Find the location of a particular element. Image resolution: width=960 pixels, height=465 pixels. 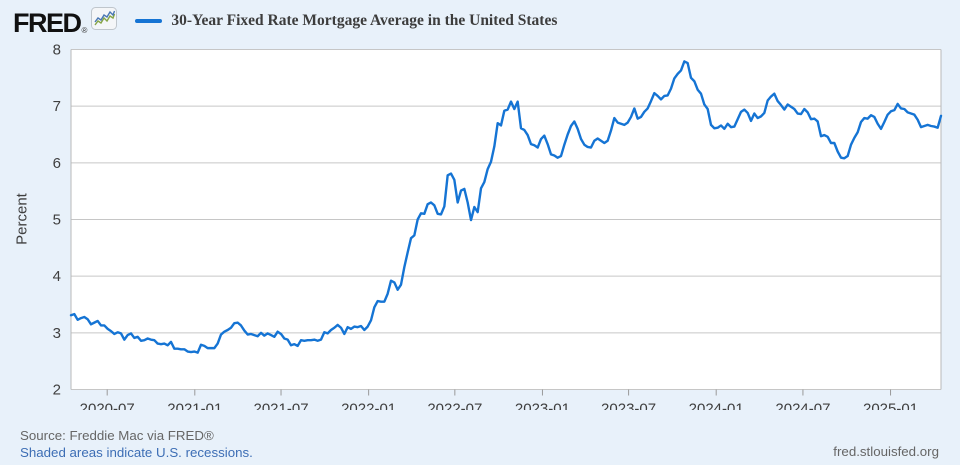

x-axis-tick-label: 2022-07 is located at coordinates (454, 406).